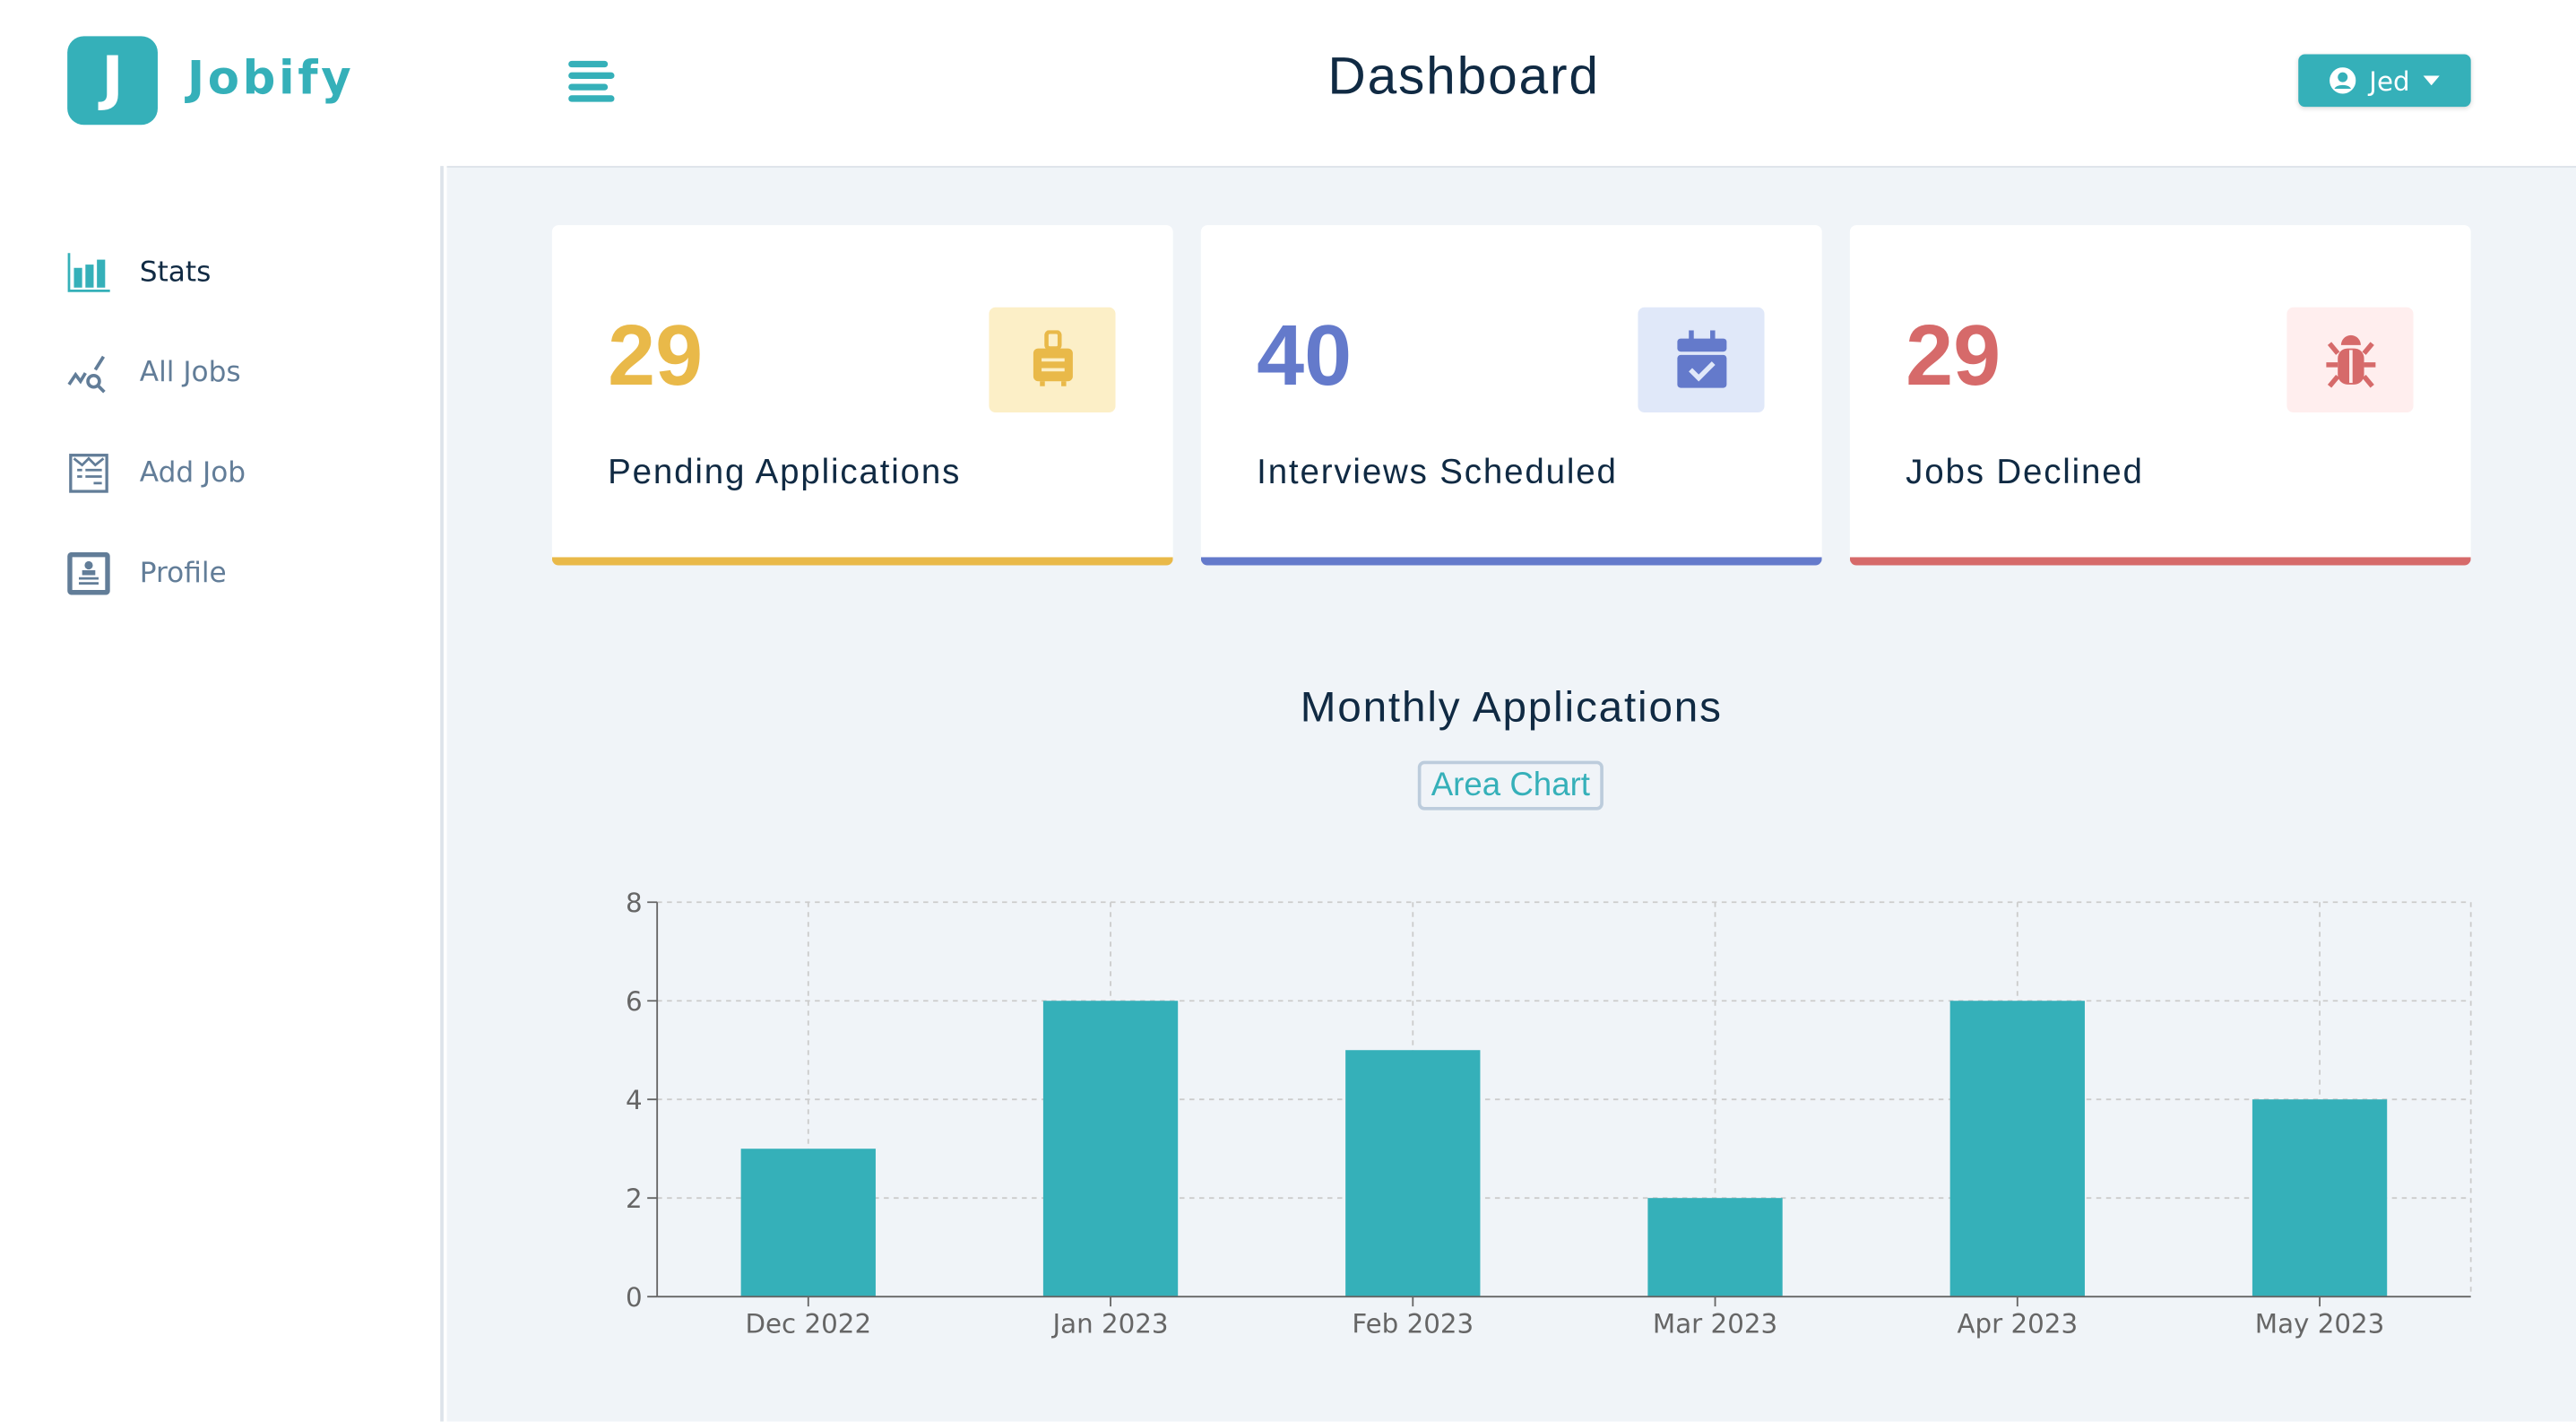 The width and height of the screenshot is (2576, 1422). What do you see at coordinates (1288, 83) in the screenshot?
I see `top-navbar: J Jobify Dashboard Jed` at bounding box center [1288, 83].